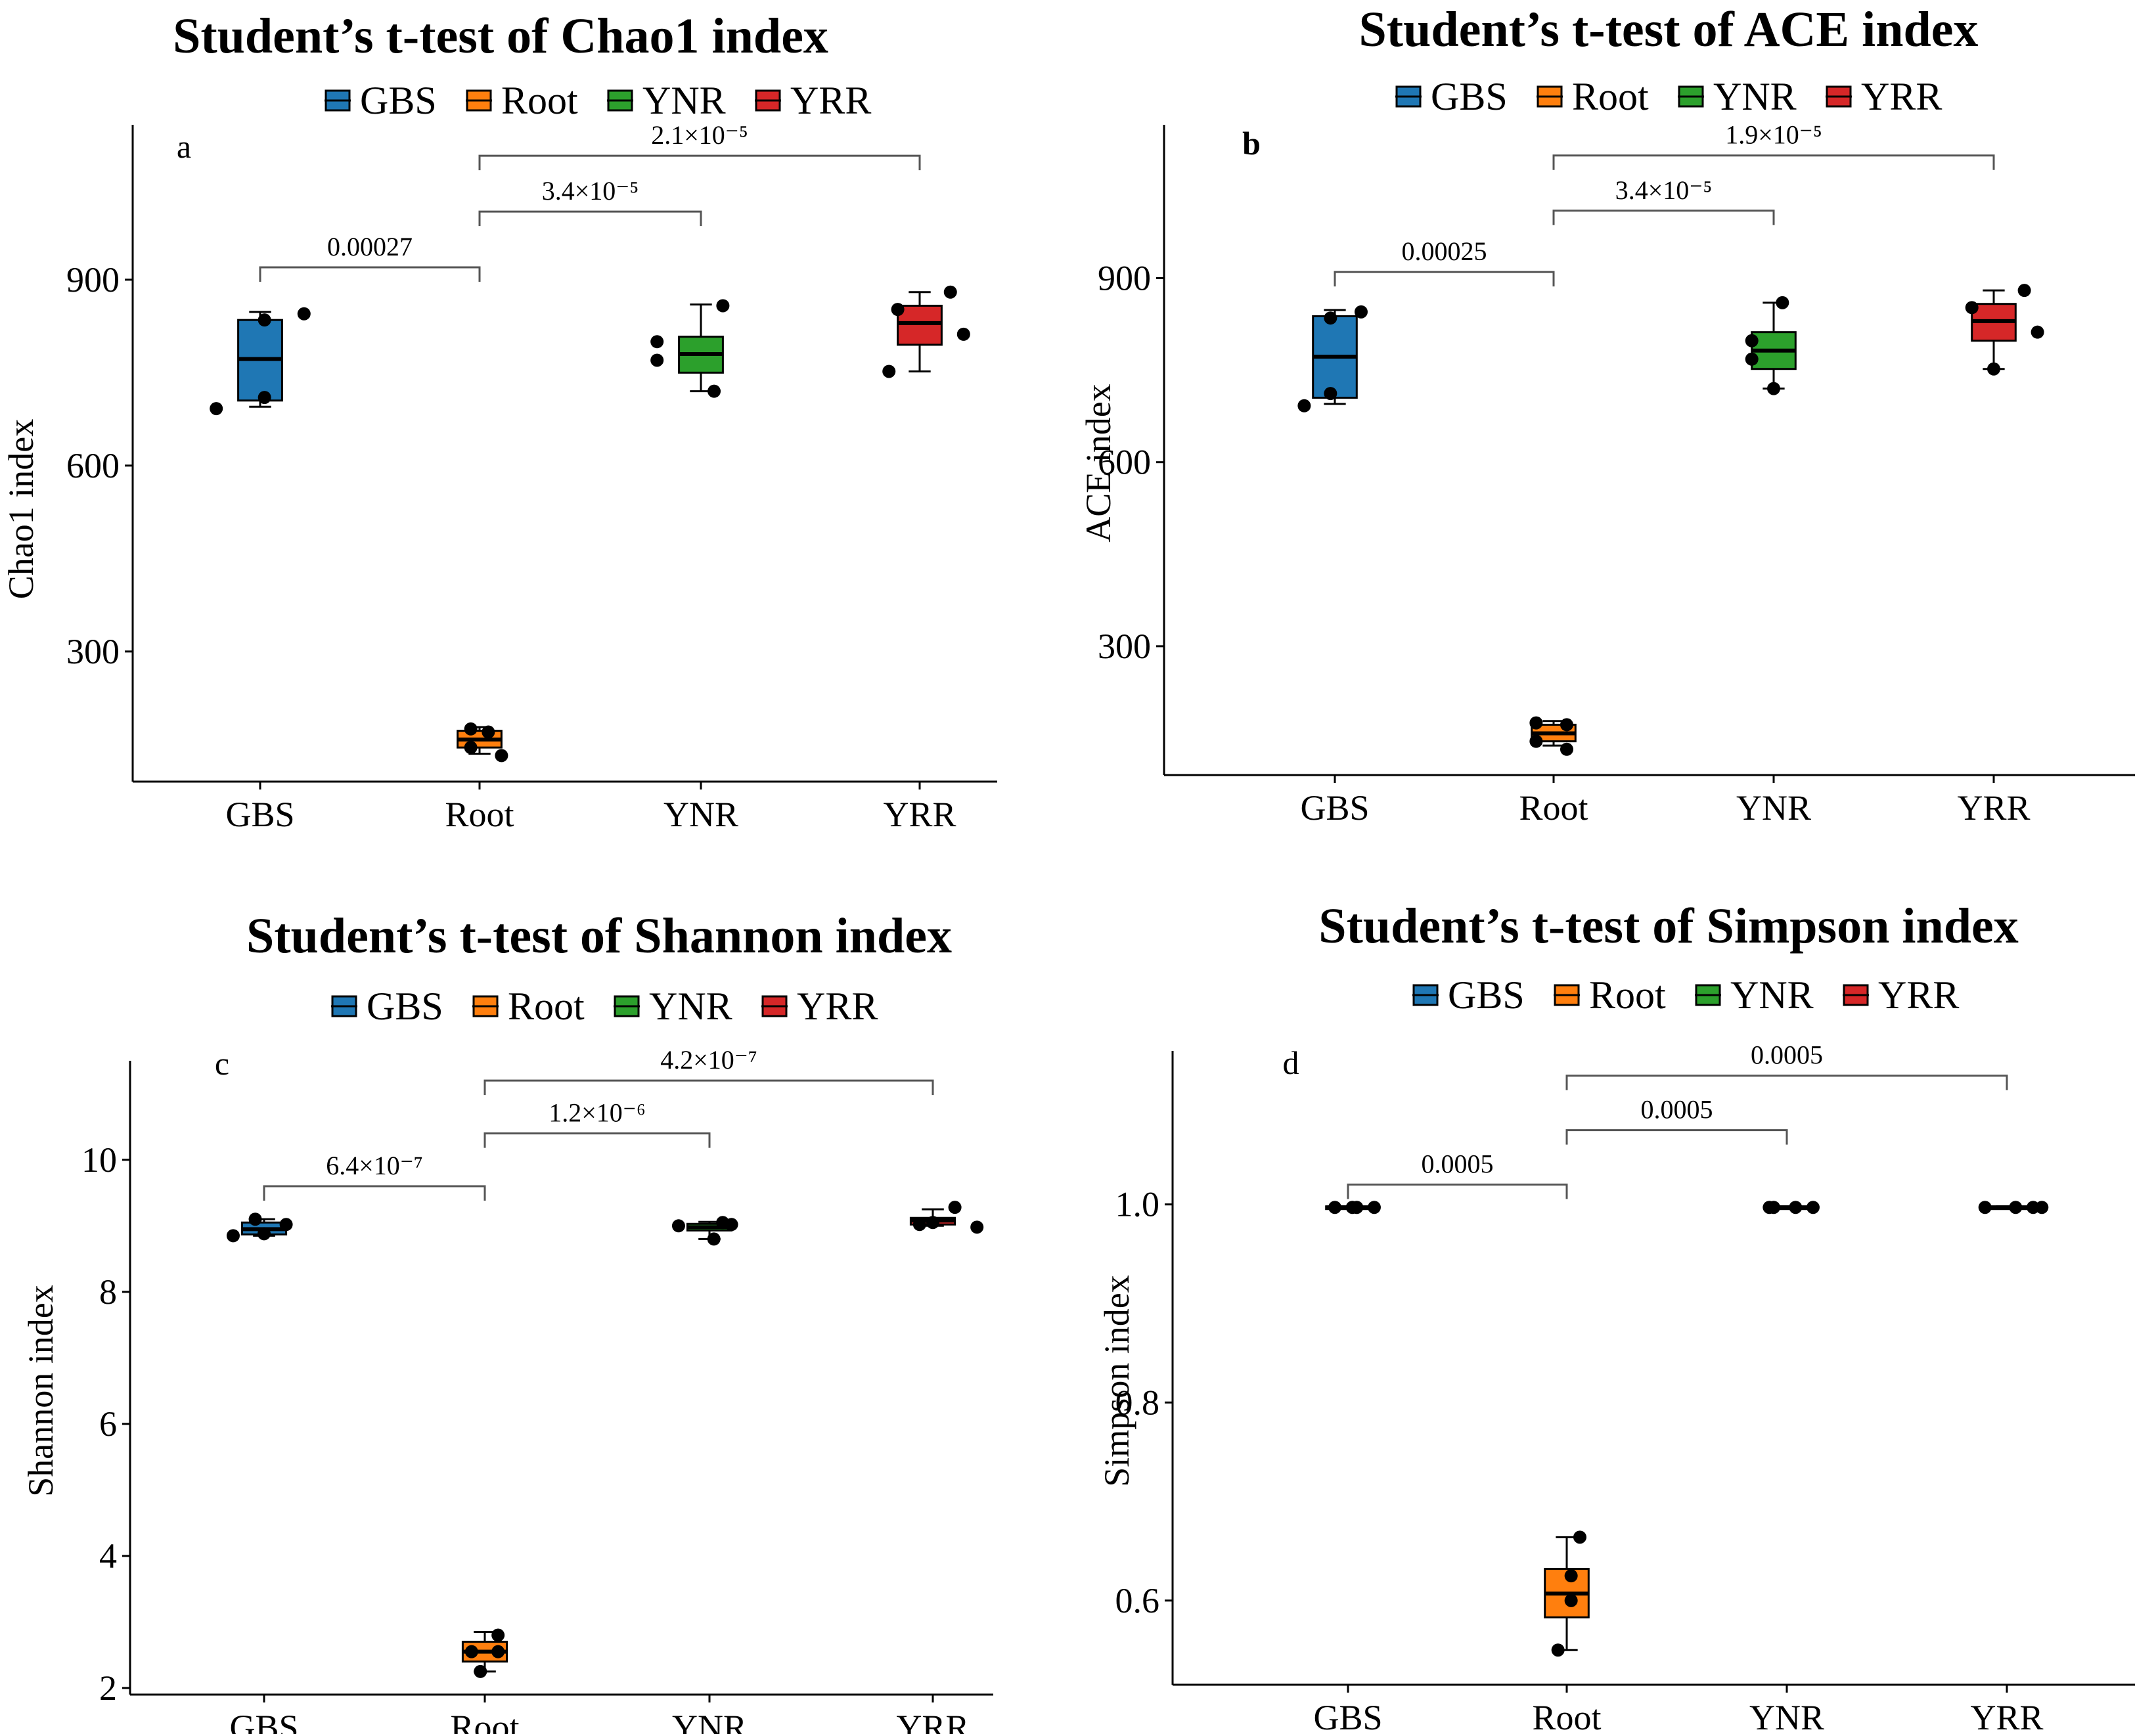 This screenshot has height=1734, width=2156. Describe the element at coordinates (108, 1556) in the screenshot. I see `y-tick-label: 4` at that location.